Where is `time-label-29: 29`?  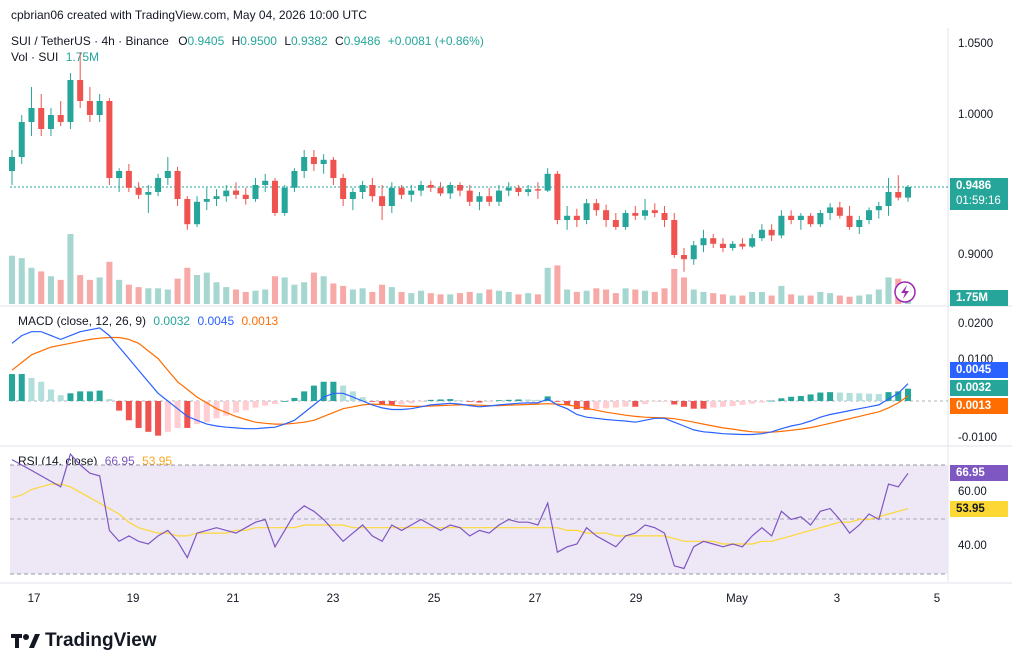 time-label-29: 29 is located at coordinates (636, 599).